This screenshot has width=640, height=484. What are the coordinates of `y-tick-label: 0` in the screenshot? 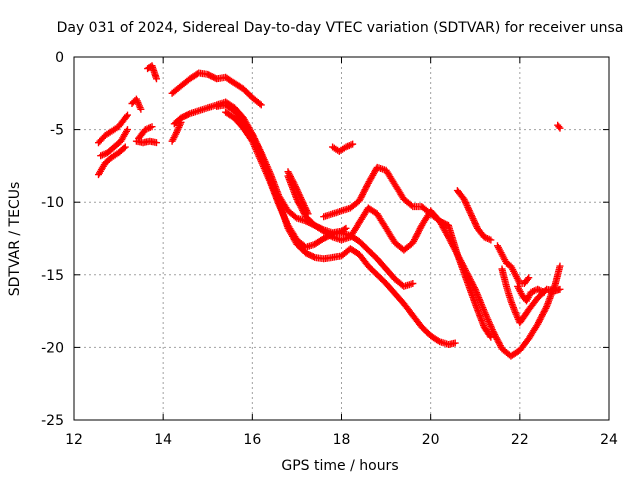 It's located at (59, 58).